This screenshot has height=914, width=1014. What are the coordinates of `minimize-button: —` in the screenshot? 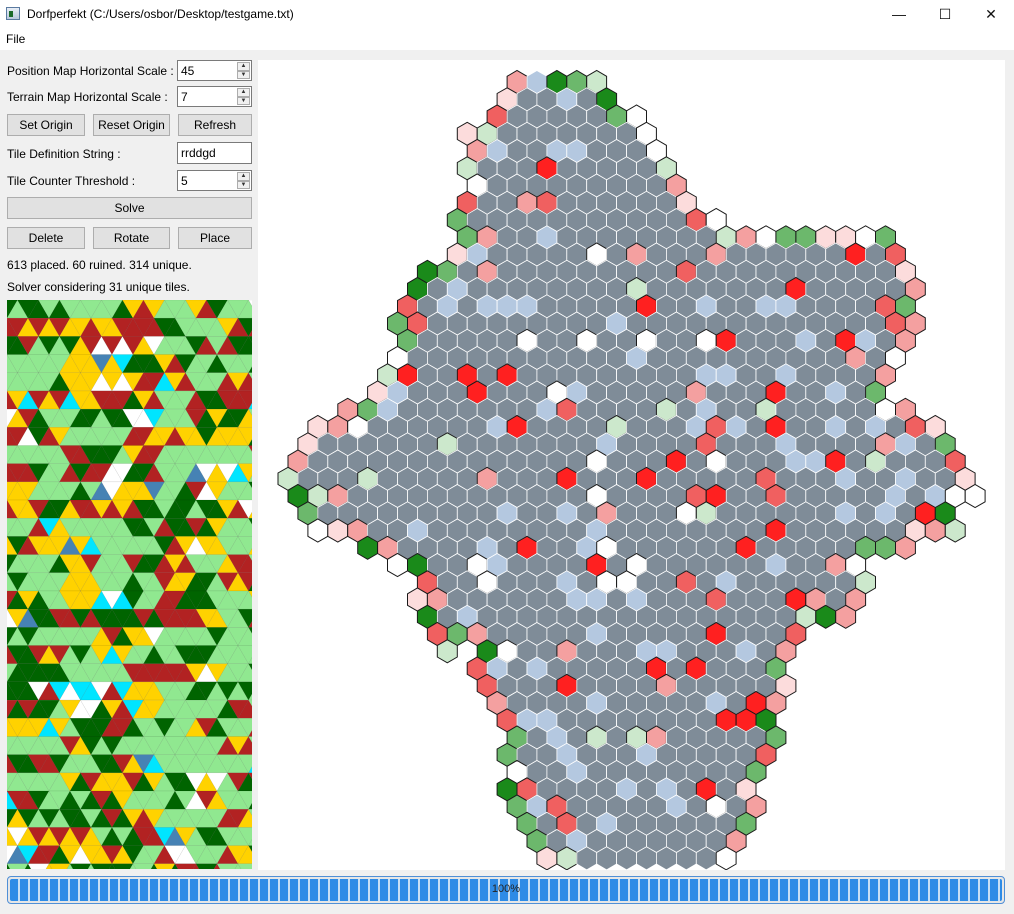 It's located at (899, 14).